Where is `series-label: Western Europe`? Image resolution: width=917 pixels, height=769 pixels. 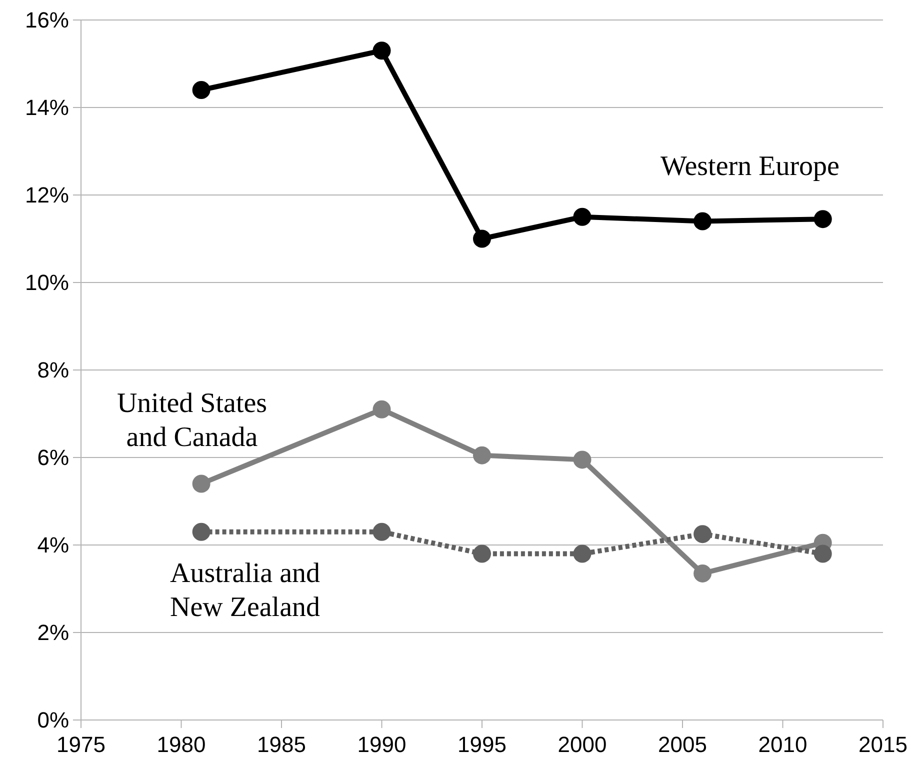
series-label: Western Europe is located at coordinates (750, 166).